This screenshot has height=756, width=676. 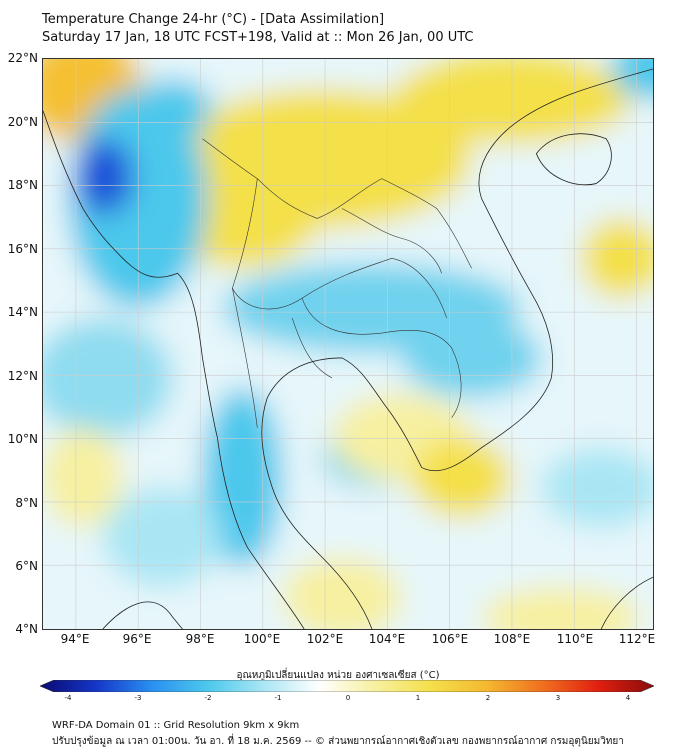 What do you see at coordinates (575, 639) in the screenshot?
I see `lon-label: 110°E` at bounding box center [575, 639].